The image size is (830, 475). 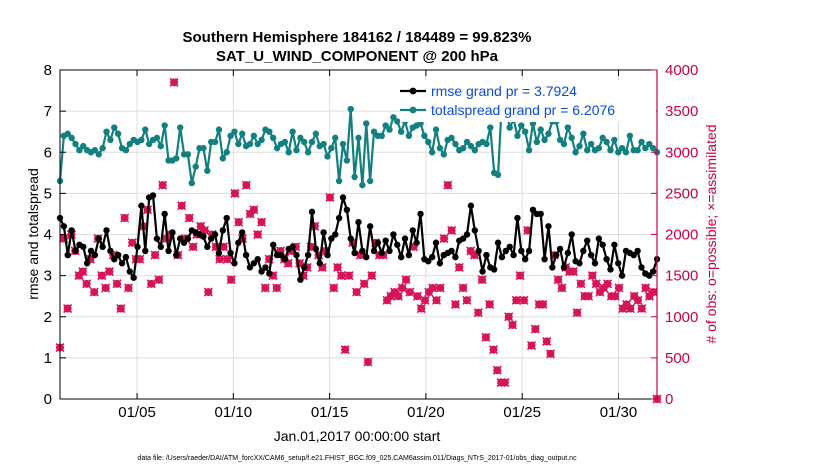 I want to click on y-tick-label-right: 3000, so click(x=681, y=152).